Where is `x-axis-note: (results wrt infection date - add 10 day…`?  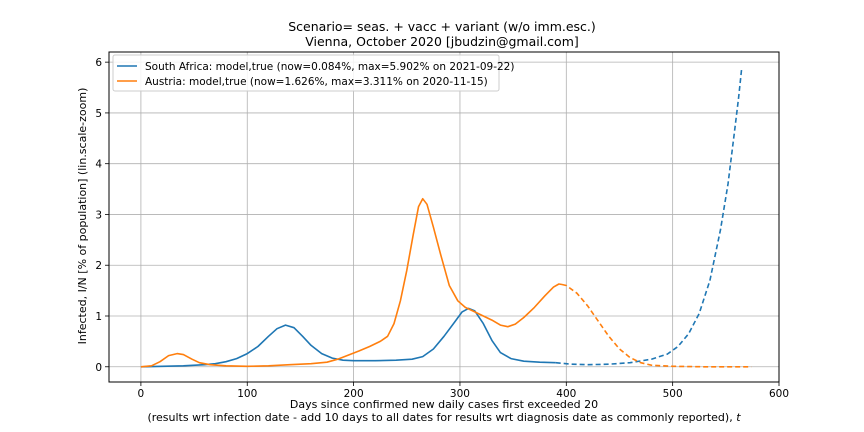
x-axis-note: (results wrt infection date - add 10 day… is located at coordinates (444, 417).